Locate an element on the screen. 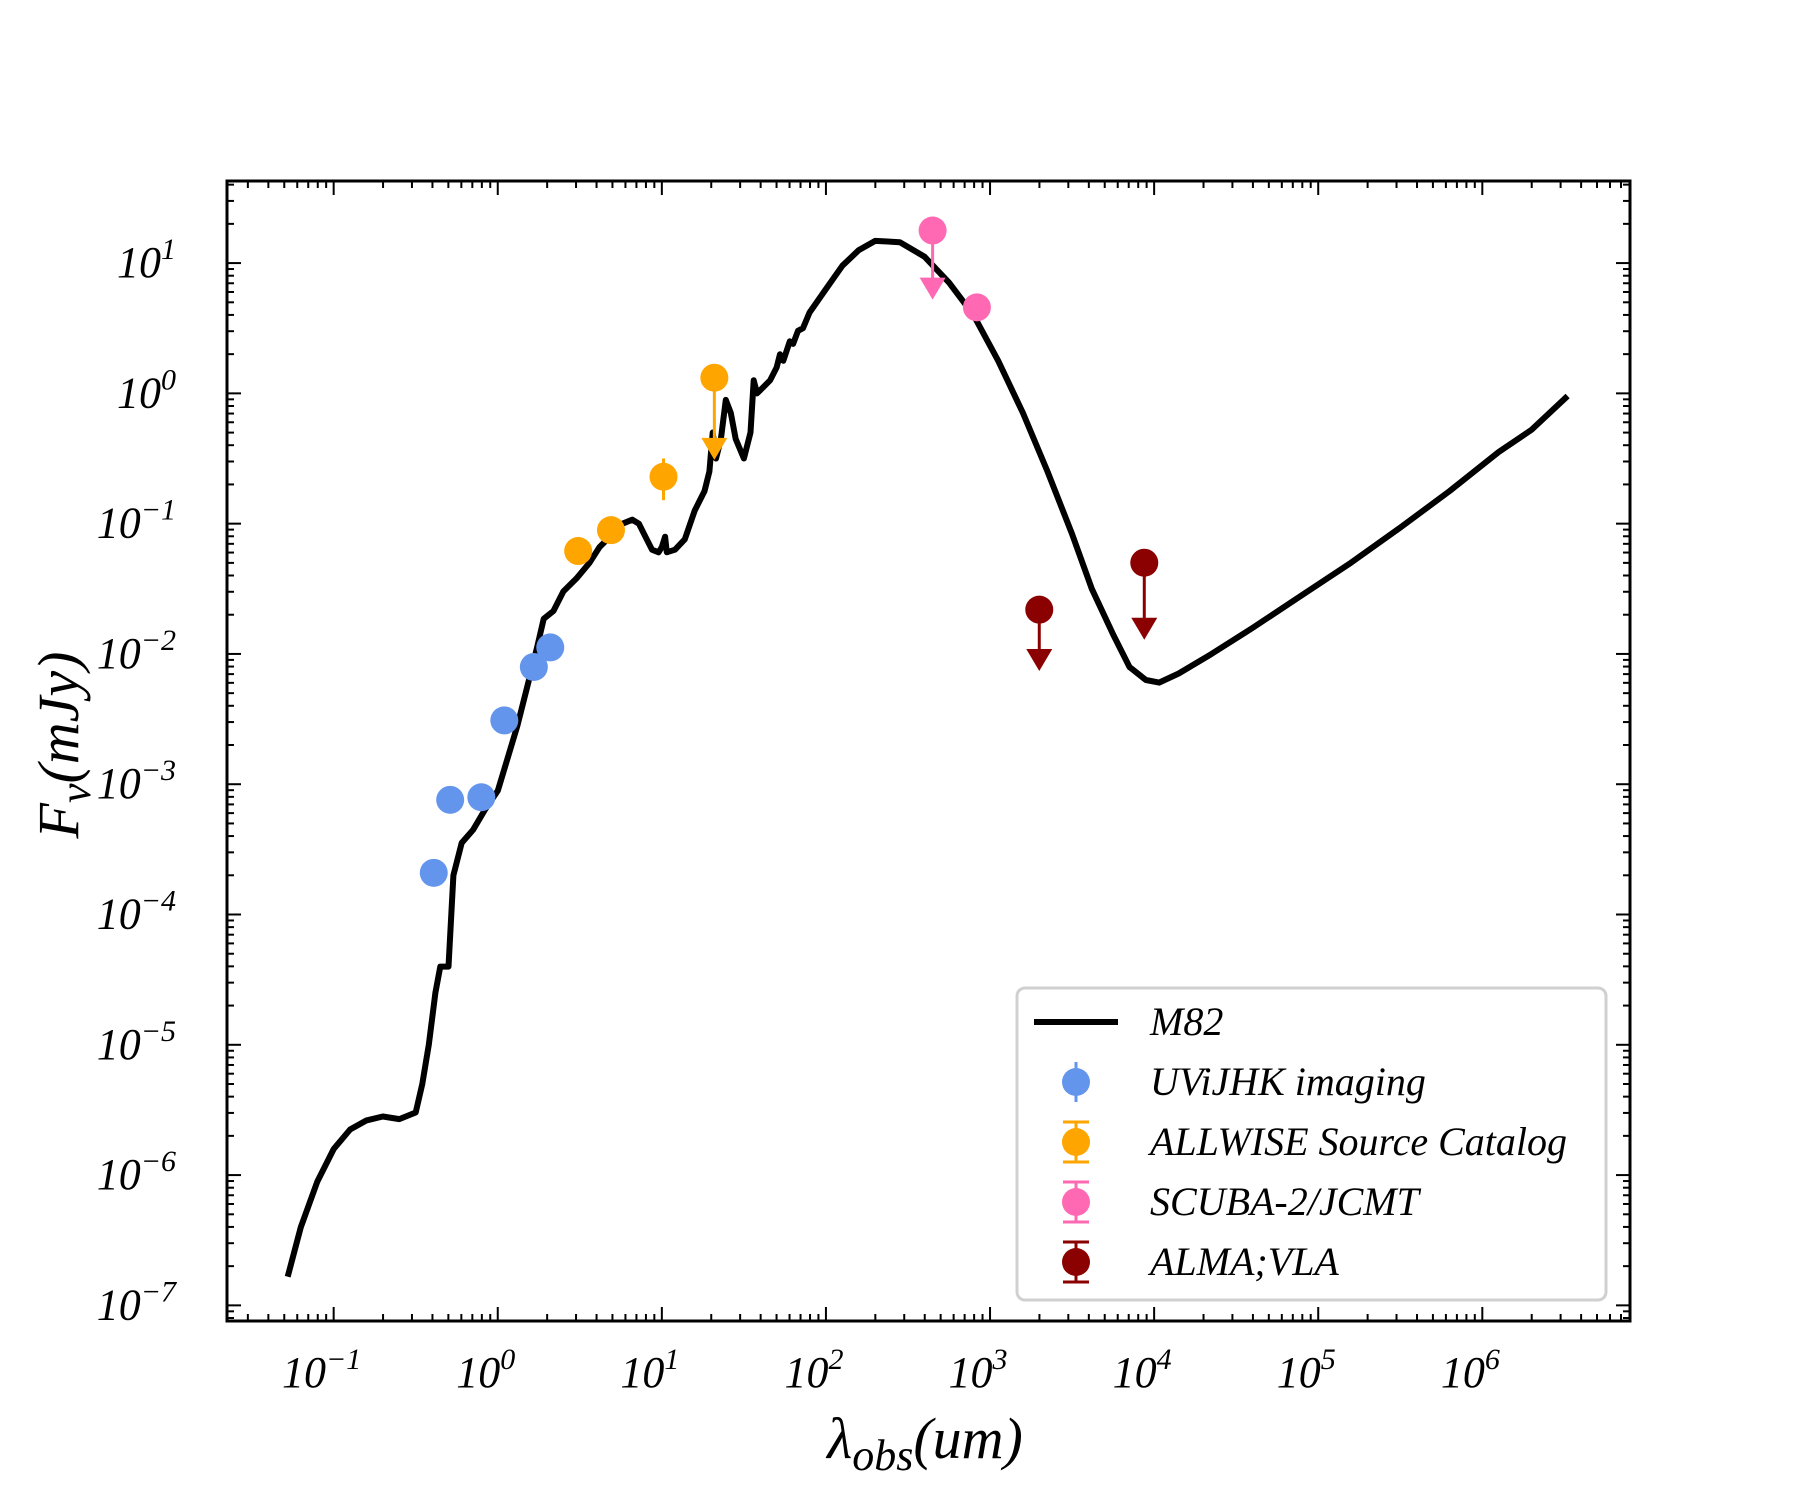 This screenshot has height=1500, width=1800. y-tick-label: 10¹ is located at coordinates (146, 260).